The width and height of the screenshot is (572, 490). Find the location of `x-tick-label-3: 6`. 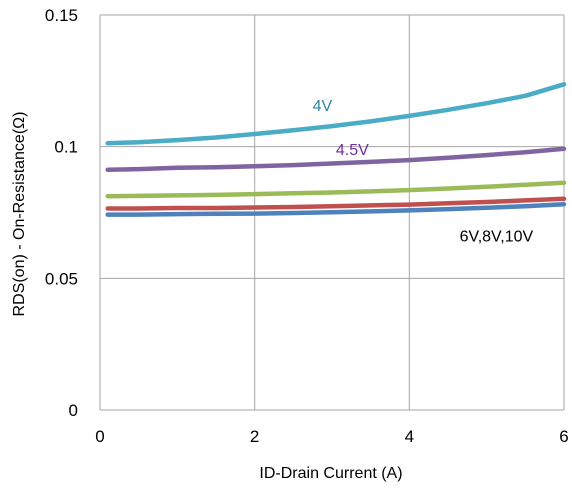

x-tick-label-3: 6 is located at coordinates (563, 436).